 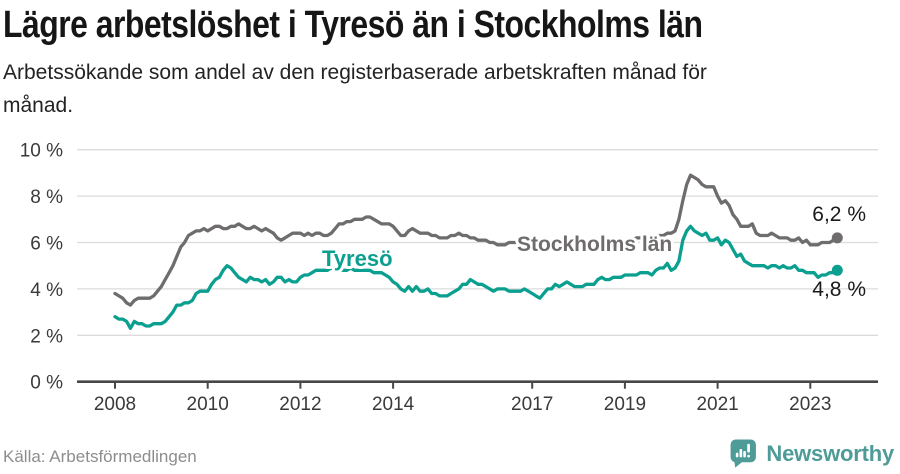 I want to click on x-axis-tick-label: 2012, so click(x=300, y=404).